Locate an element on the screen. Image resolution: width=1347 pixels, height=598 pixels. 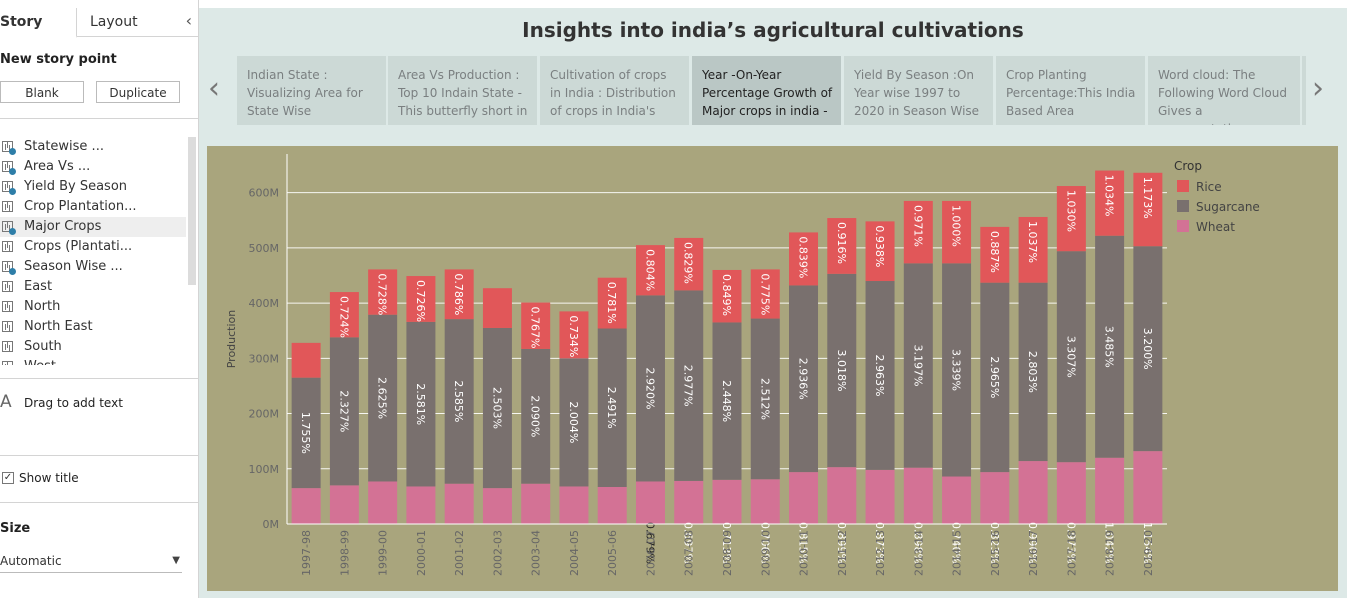
drag-to-add-text: Drag to add text is located at coordinates (73, 403).